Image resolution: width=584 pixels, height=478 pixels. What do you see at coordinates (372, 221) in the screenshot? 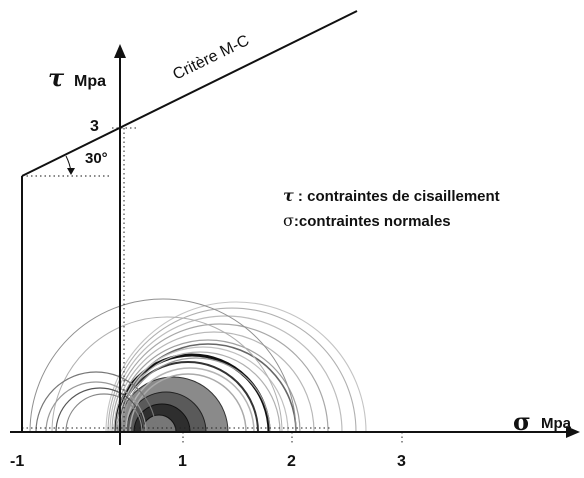
I see `legend-normal-text: :contraintes normales` at bounding box center [372, 221].